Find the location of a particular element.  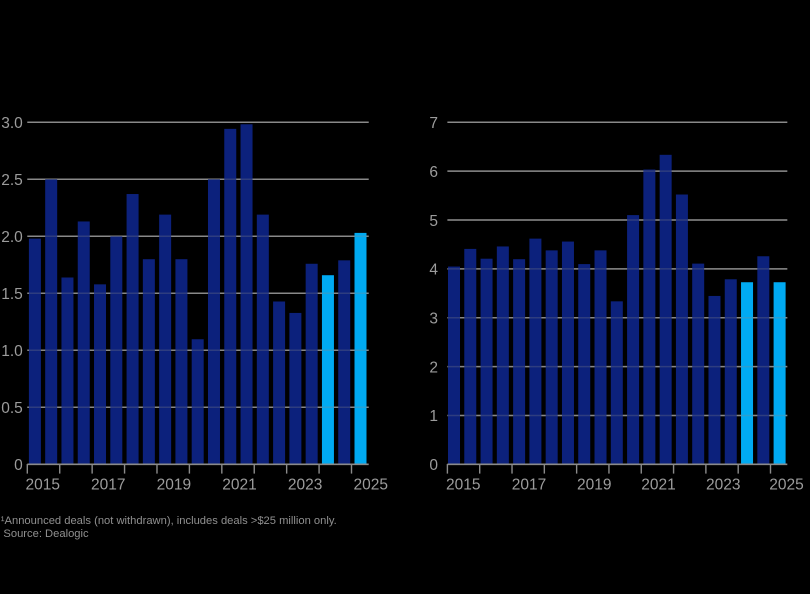

svg-text: 2.5 is located at coordinates (12, 180).